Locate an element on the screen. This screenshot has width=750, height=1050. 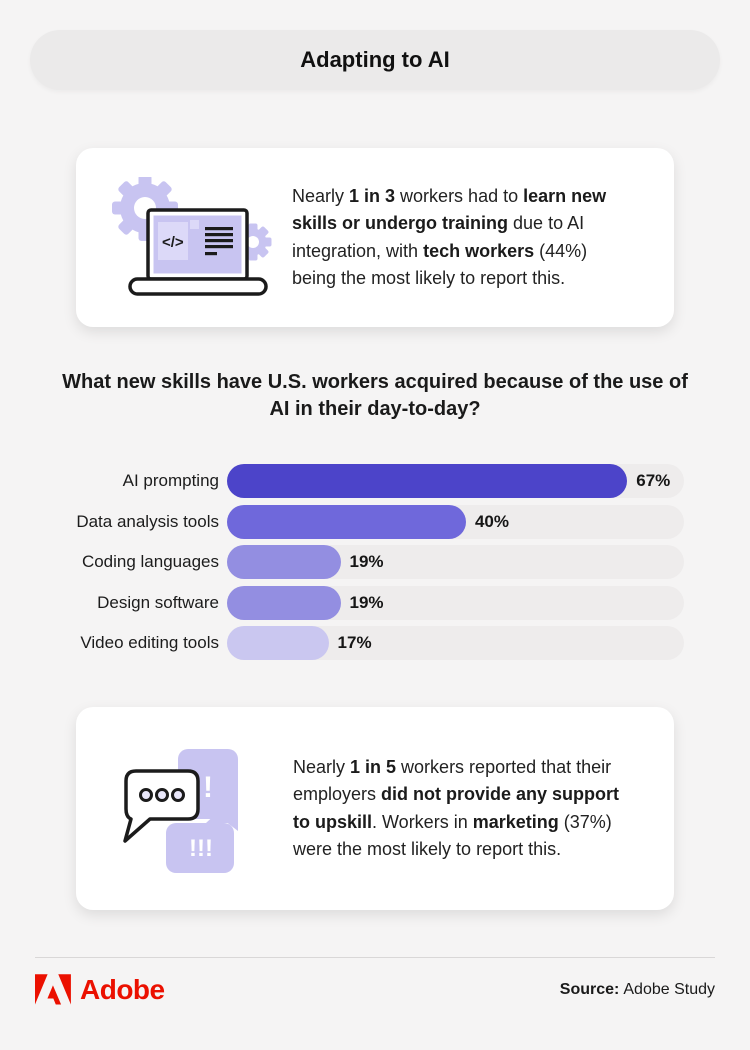
page-title-pill: Adapting to AI is located at coordinates (375, 60).